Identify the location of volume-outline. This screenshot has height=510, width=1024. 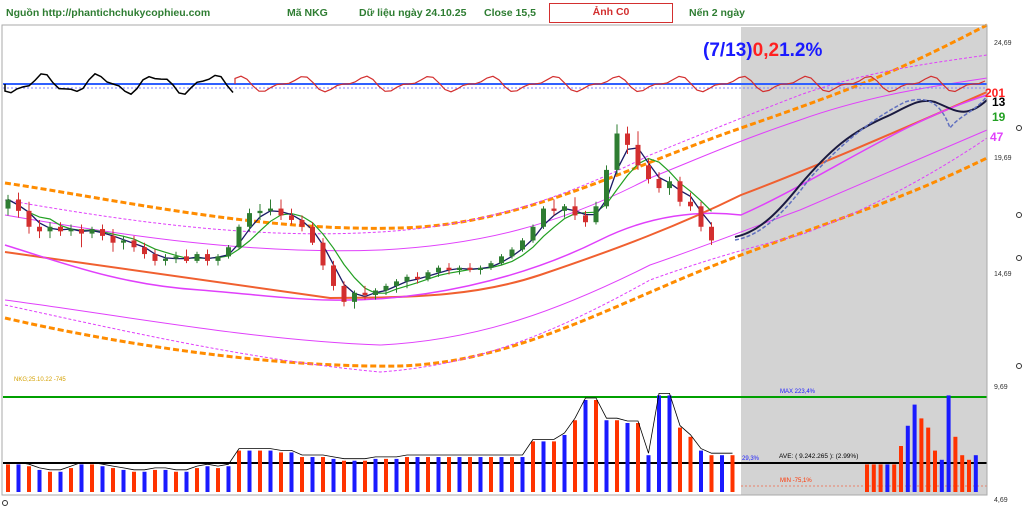
(370, 432).